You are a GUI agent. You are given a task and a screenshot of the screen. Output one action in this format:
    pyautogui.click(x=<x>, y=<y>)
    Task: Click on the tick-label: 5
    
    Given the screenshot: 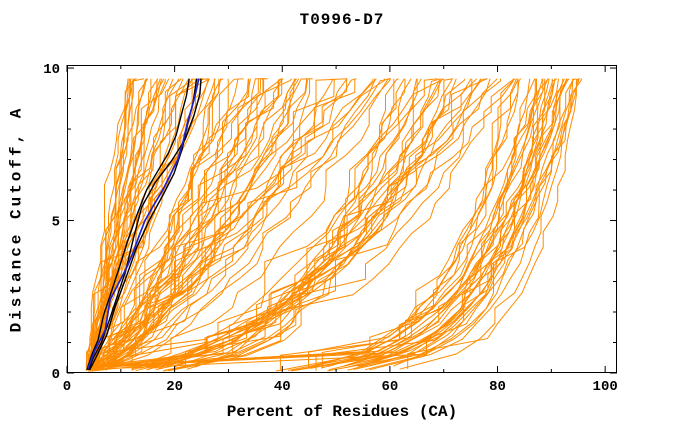 What is the action you would take?
    pyautogui.click(x=56, y=223)
    